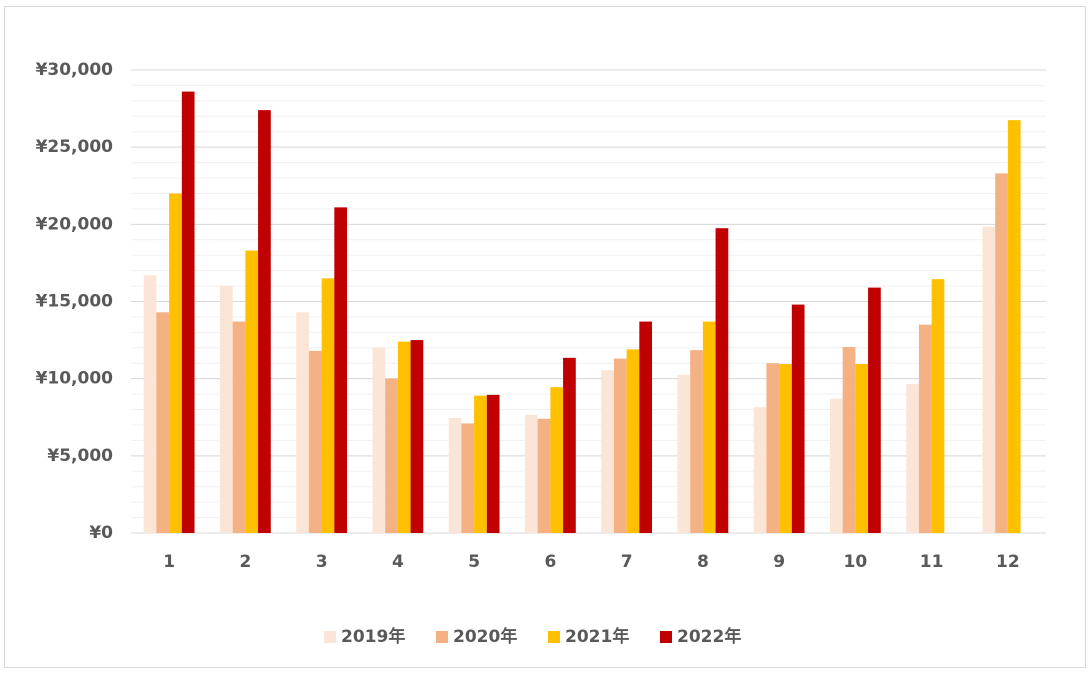 Image resolution: width=1091 pixels, height=673 pixels. I want to click on x-tick-label: 8, so click(703, 562).